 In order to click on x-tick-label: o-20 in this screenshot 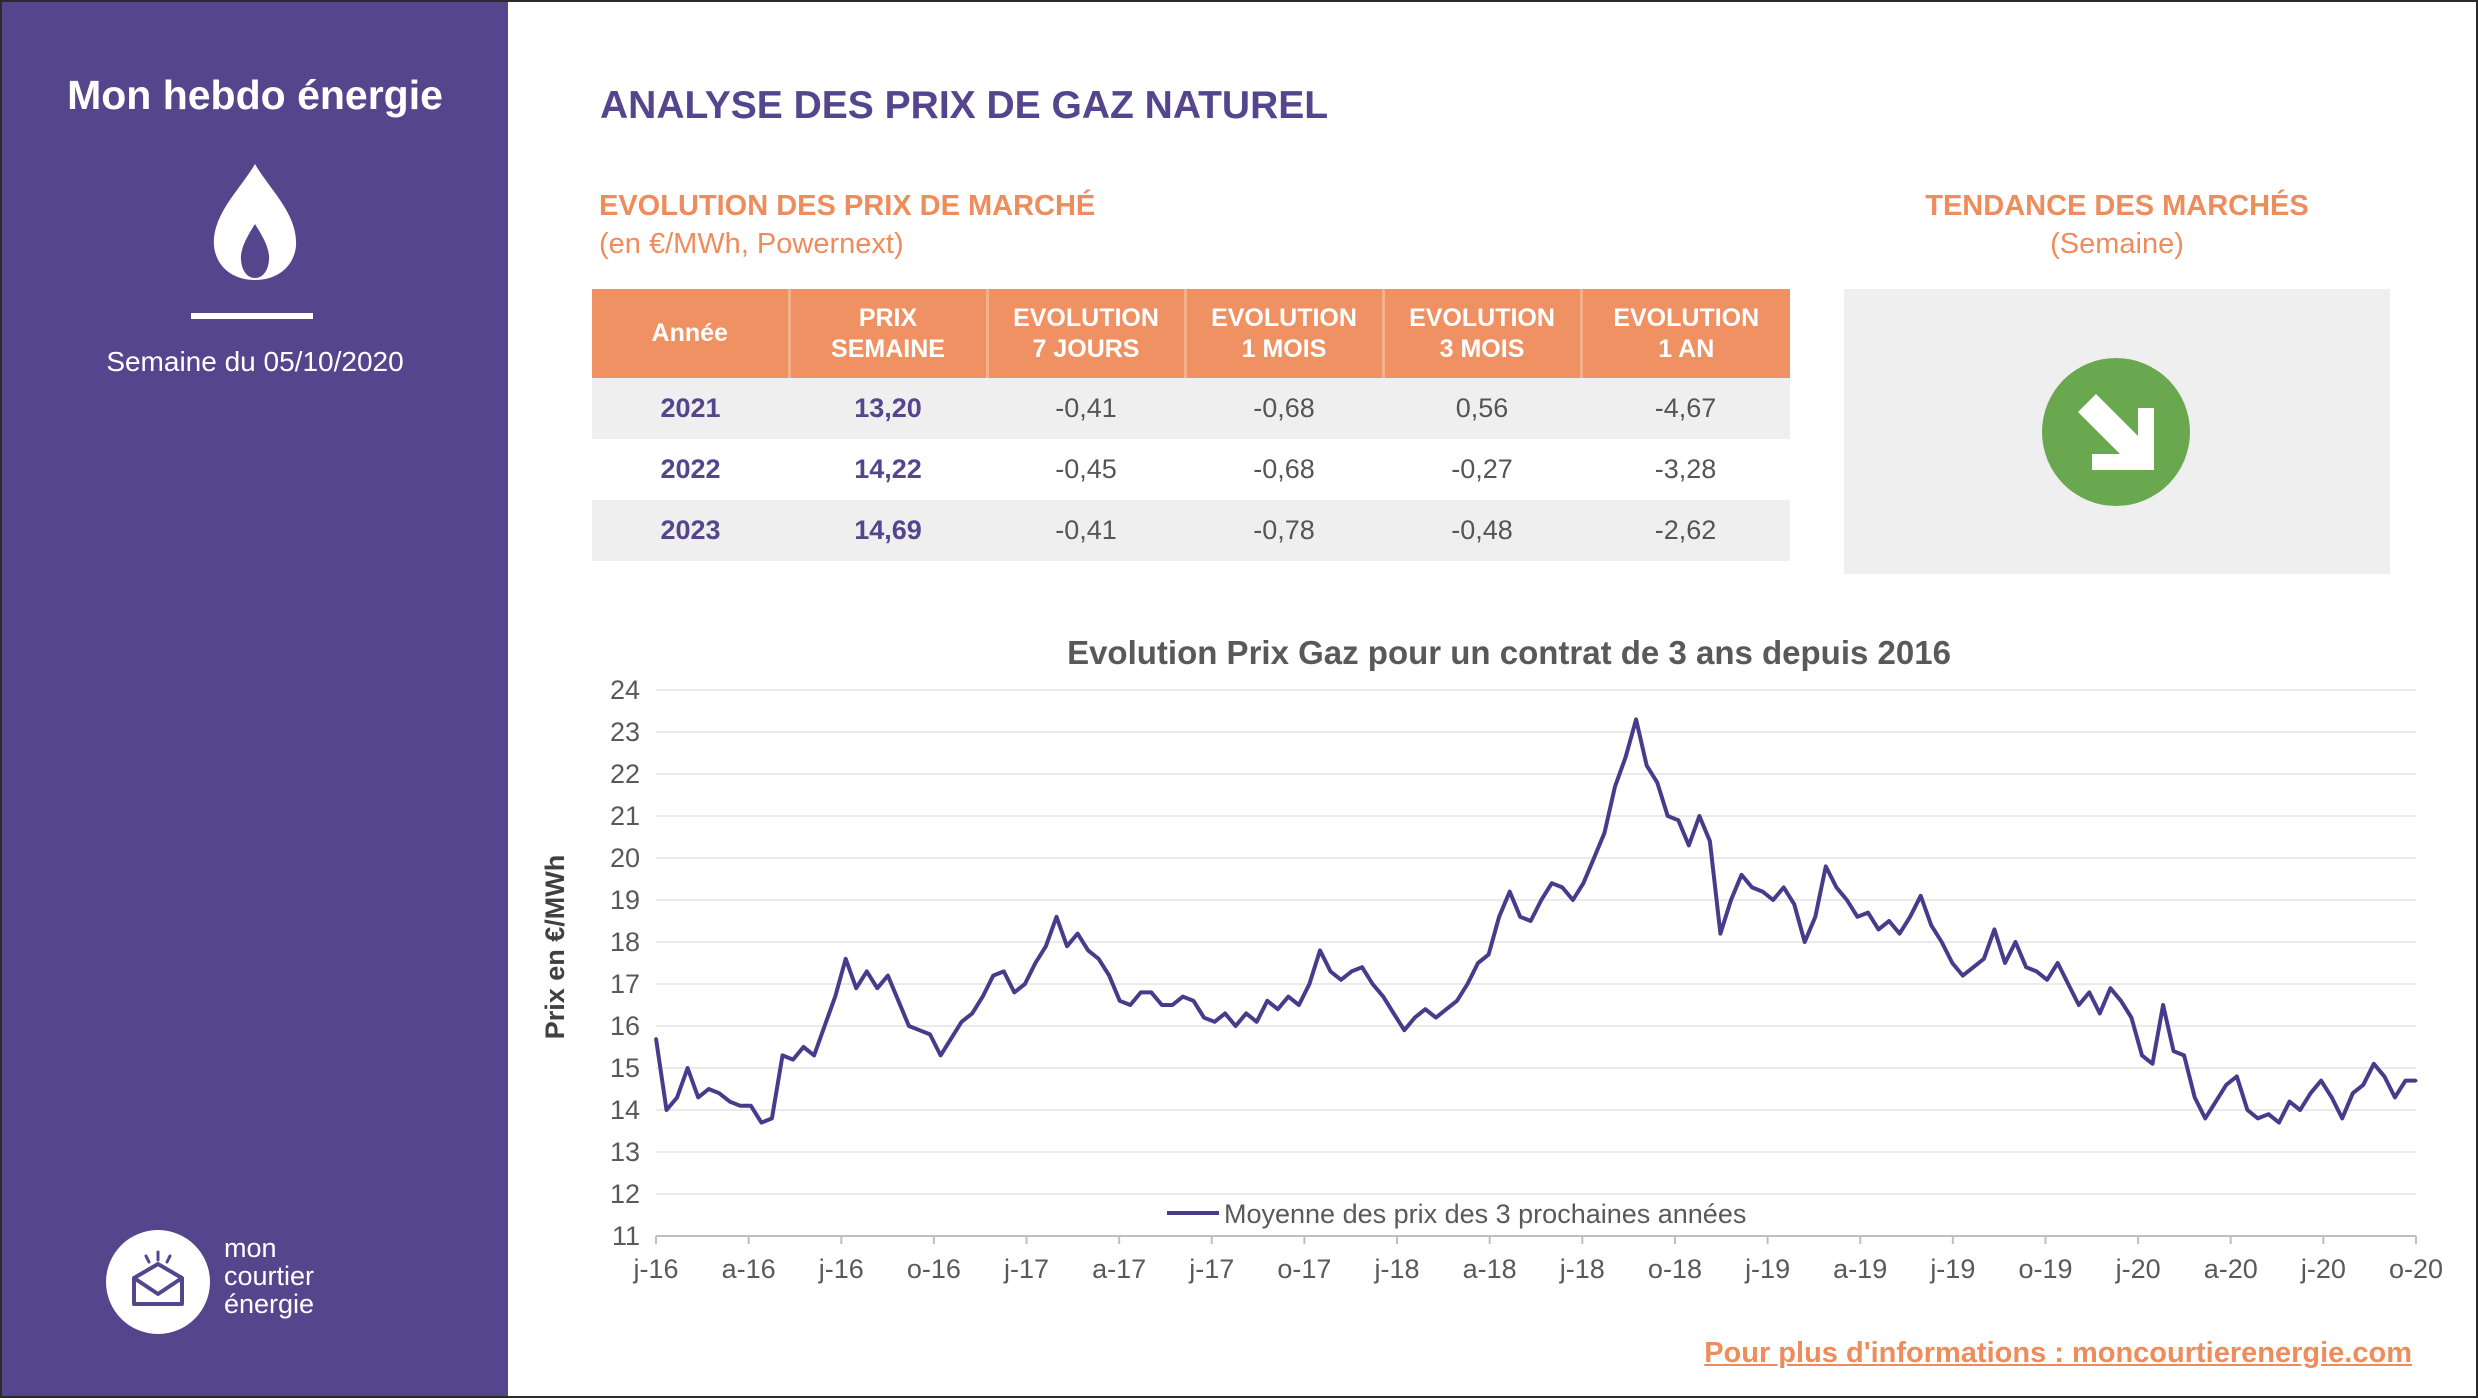, I will do `click(2415, 1269)`.